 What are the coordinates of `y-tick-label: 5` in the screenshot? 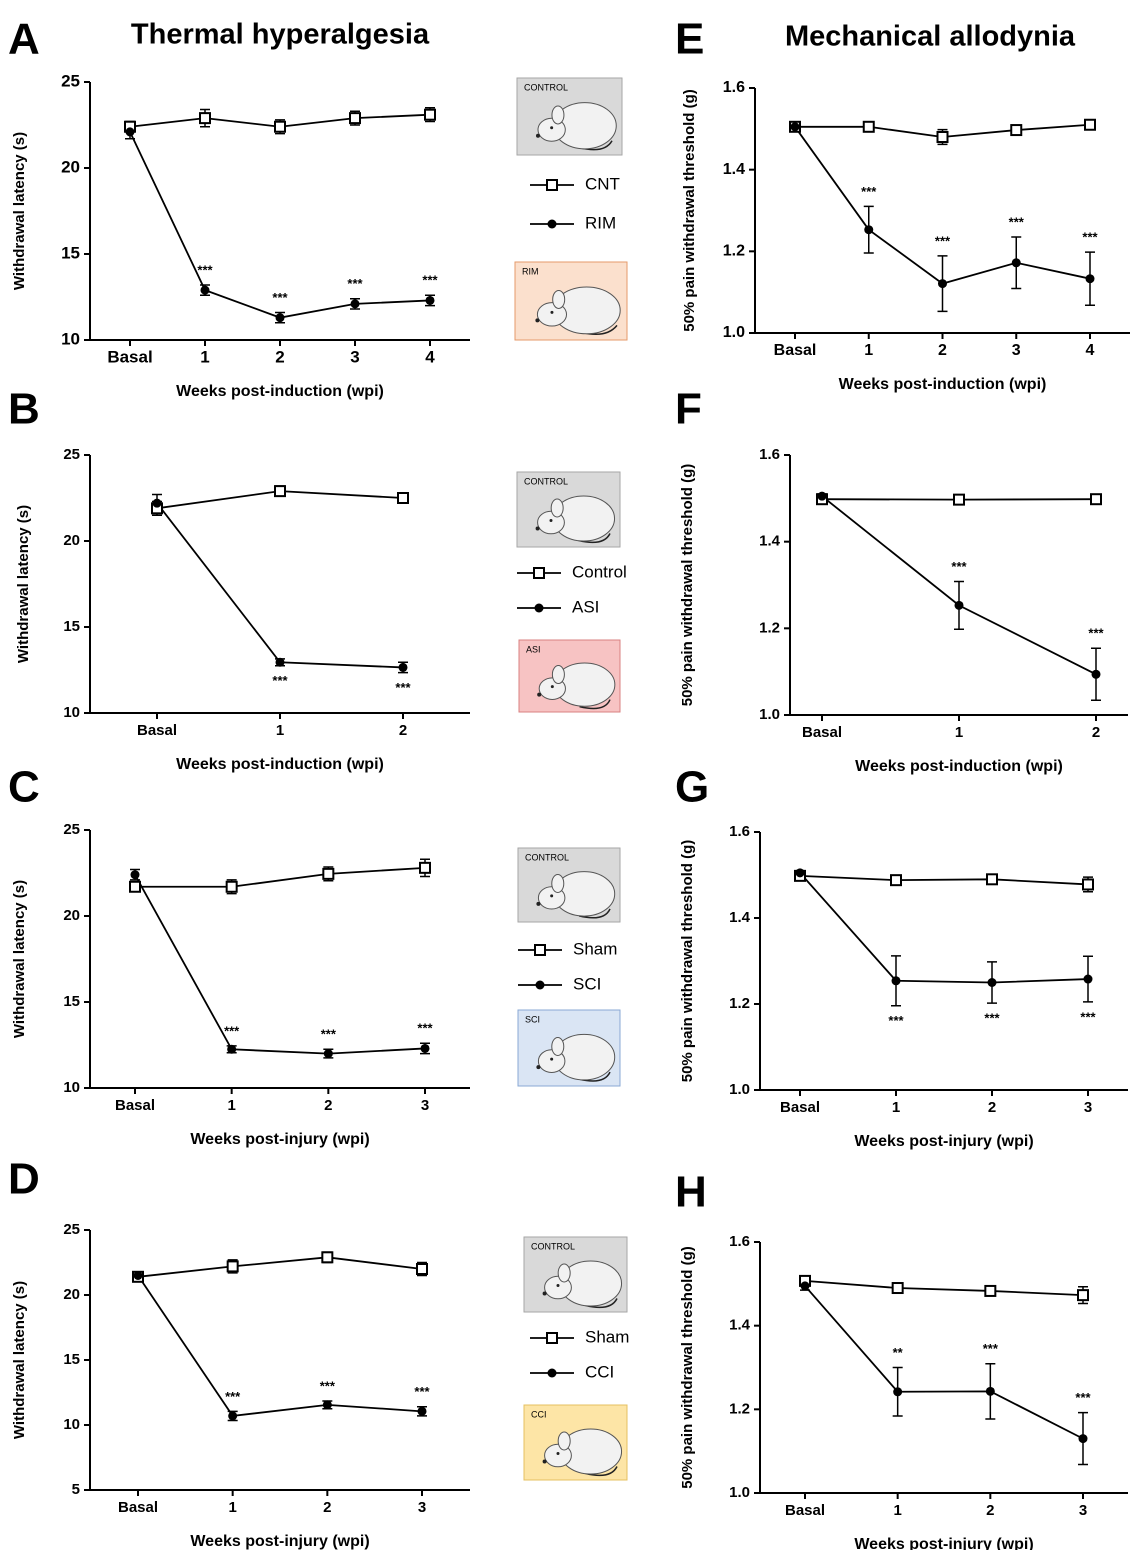 It's located at (76, 1489).